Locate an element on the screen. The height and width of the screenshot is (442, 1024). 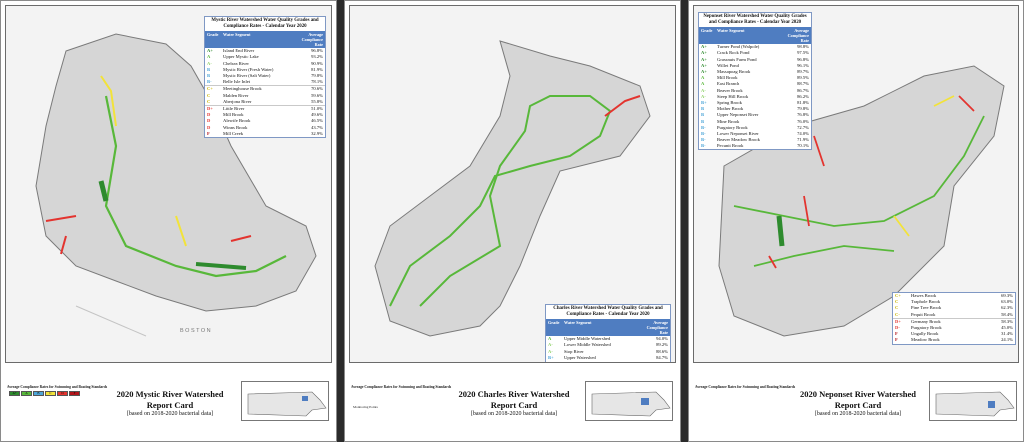
segment-cell: Upper Mystic Lake is located at coordinates (241, 57).